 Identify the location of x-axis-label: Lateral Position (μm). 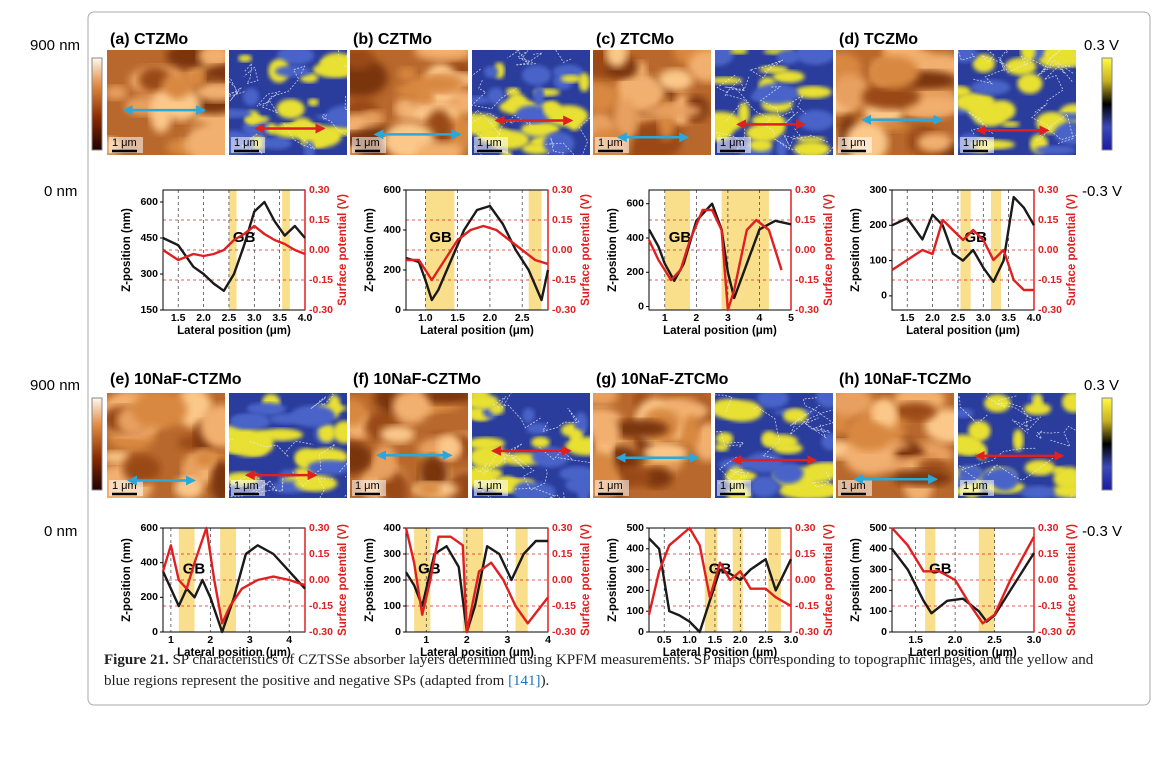
(720, 653).